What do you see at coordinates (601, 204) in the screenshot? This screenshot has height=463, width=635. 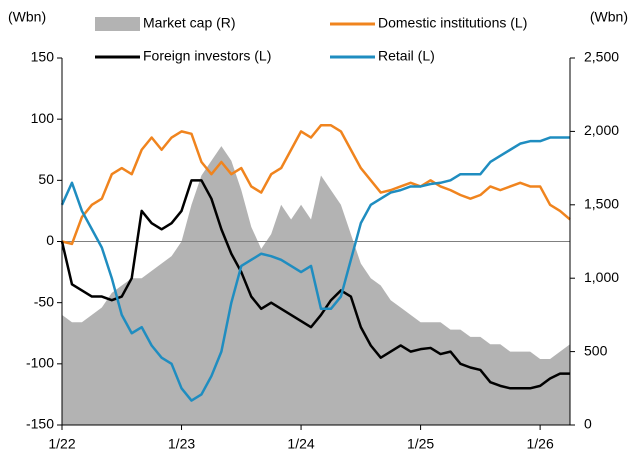 I see `y2-tick-label: 1,500` at bounding box center [601, 204].